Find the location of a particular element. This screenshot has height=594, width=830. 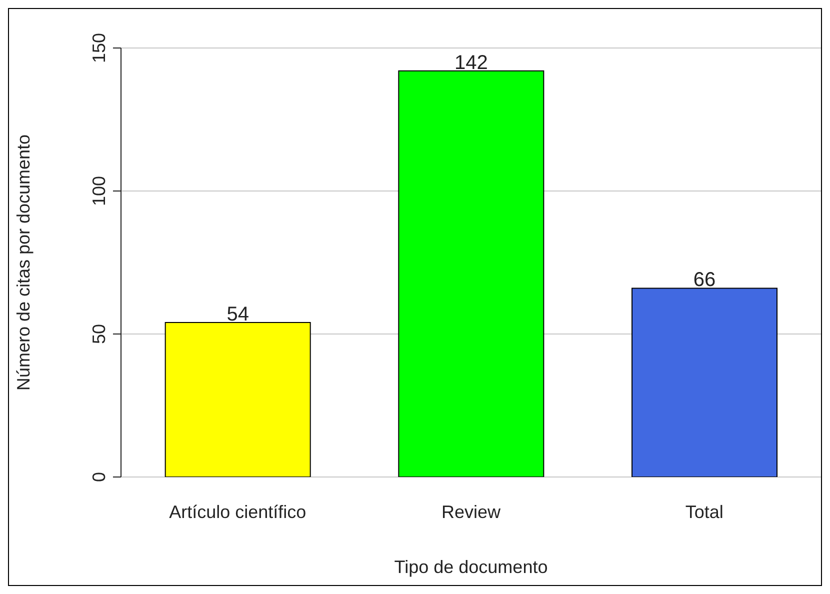

y-tick-label: 100 is located at coordinates (99, 191).